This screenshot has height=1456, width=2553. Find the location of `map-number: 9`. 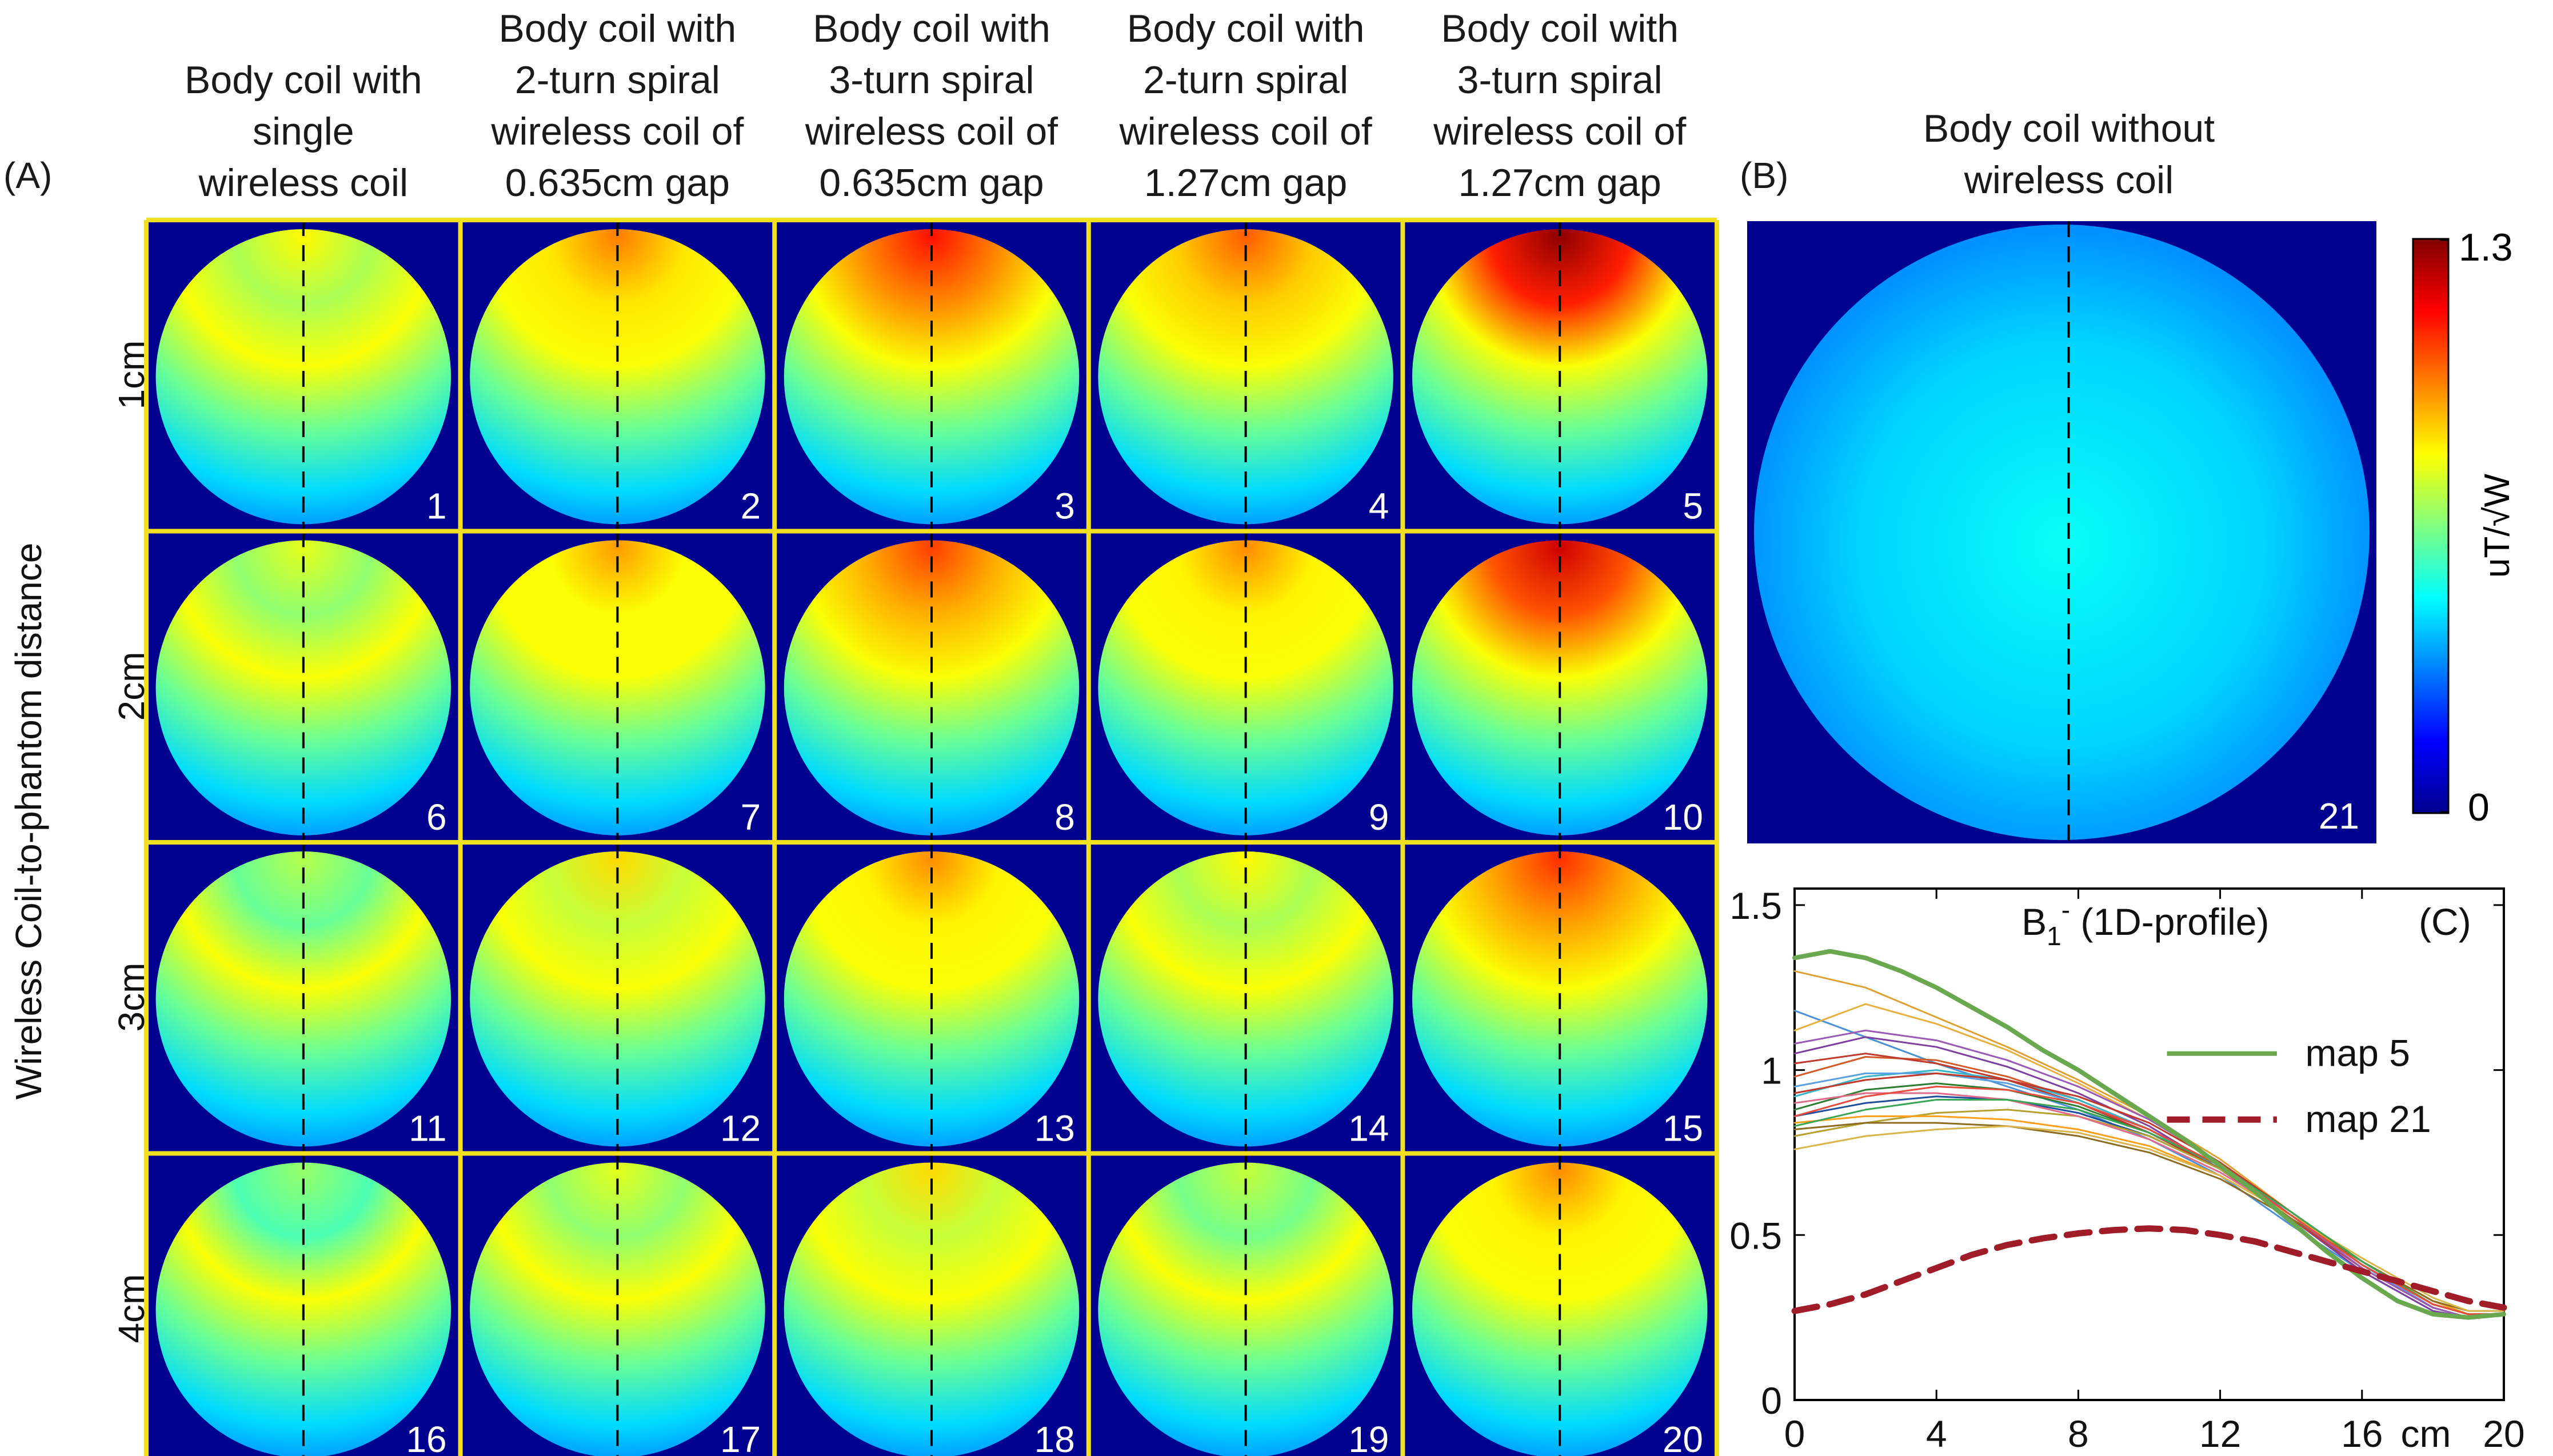

map-number: 9 is located at coordinates (1379, 817).